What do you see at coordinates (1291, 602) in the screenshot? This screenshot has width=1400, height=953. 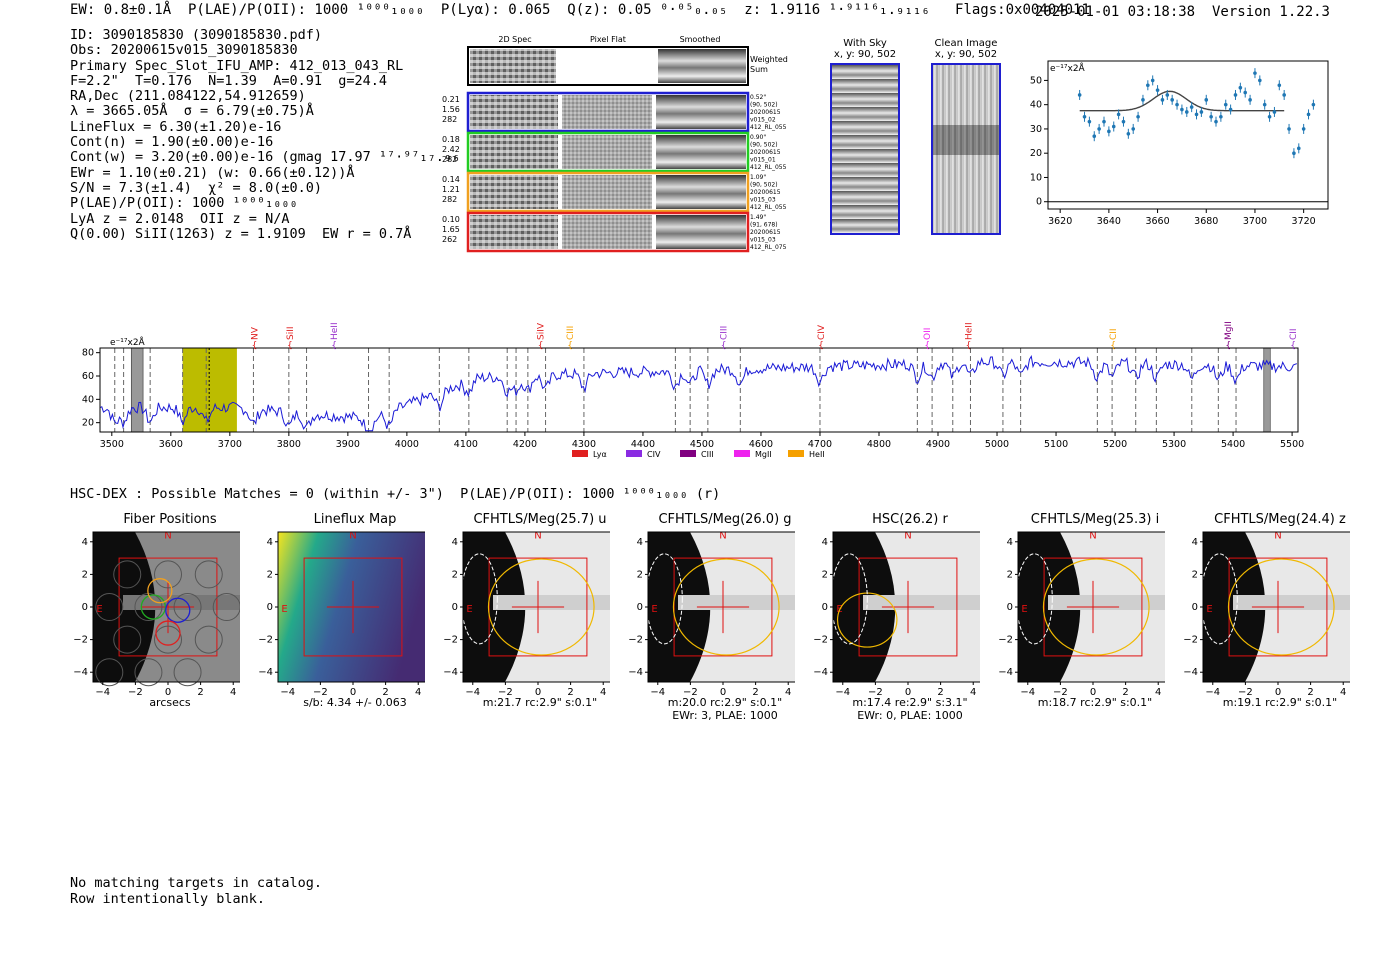 I see `source-streak` at bounding box center [1291, 602].